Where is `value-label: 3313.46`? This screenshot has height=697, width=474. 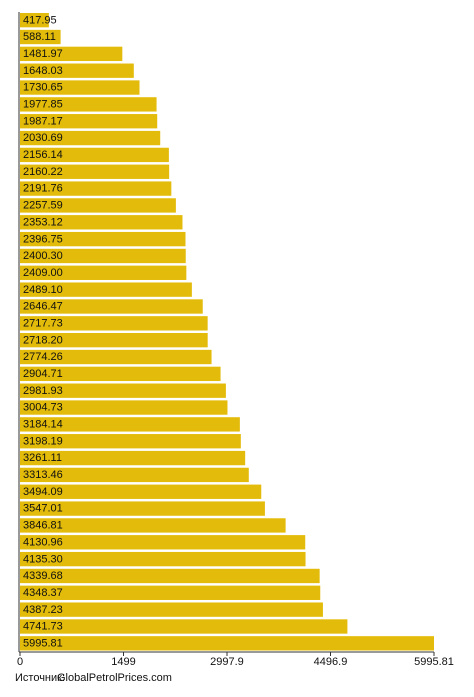
value-label: 3313.46 is located at coordinates (43, 475).